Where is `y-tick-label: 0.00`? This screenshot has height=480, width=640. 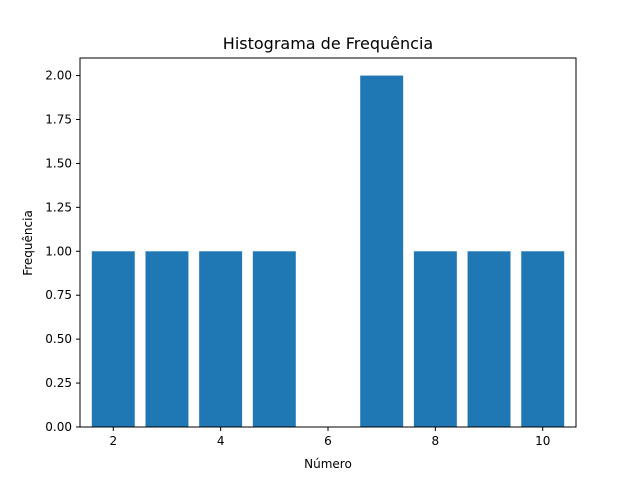 y-tick-label: 0.00 is located at coordinates (58, 427).